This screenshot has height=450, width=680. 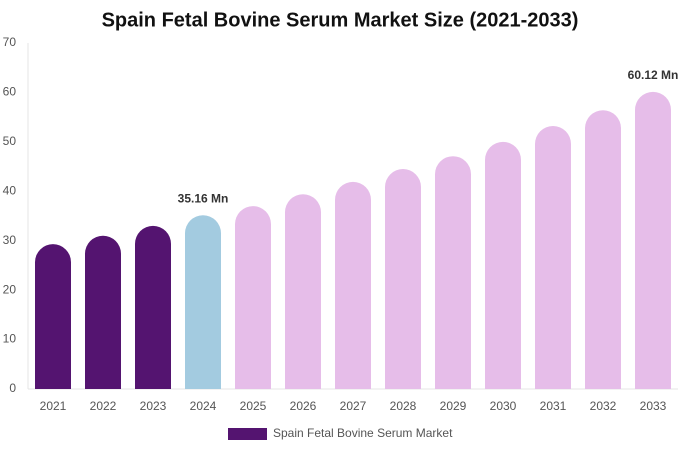 What do you see at coordinates (10, 92) in the screenshot?
I see `y-tick-label: 60` at bounding box center [10, 92].